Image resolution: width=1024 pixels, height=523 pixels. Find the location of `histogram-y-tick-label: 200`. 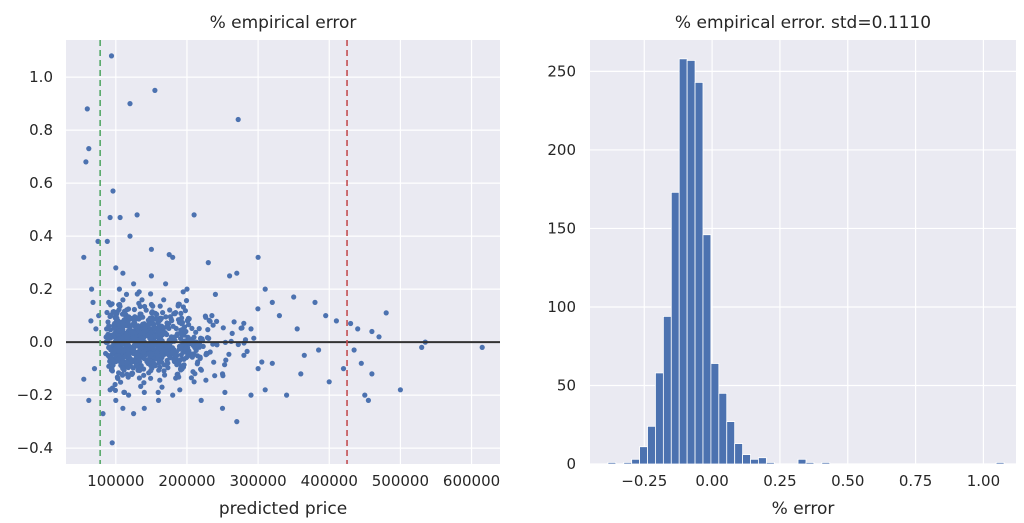

histogram-y-tick-label: 200 is located at coordinates (561, 150).